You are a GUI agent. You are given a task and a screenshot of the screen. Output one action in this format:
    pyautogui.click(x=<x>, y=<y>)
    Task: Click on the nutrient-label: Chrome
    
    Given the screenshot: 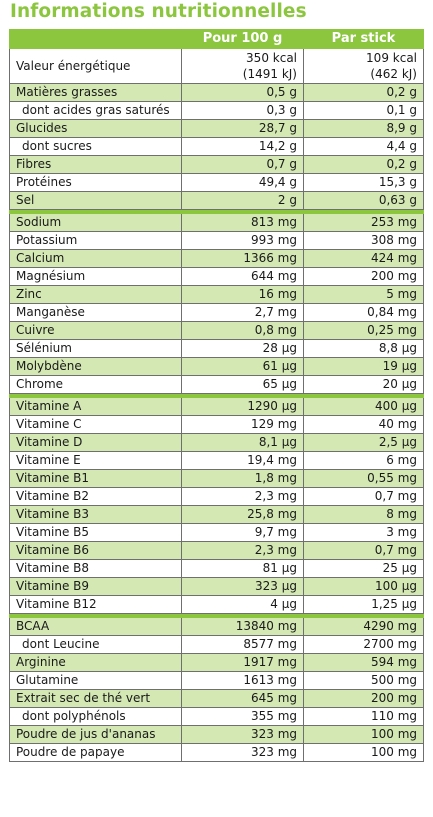 What is the action you would take?
    pyautogui.click(x=95, y=384)
    